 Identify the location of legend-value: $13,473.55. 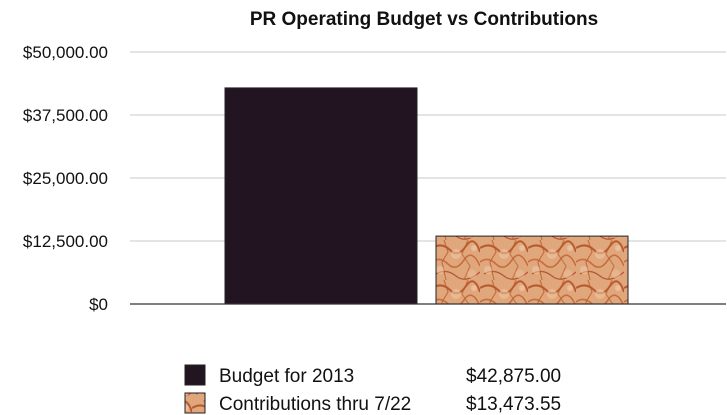
(513, 404).